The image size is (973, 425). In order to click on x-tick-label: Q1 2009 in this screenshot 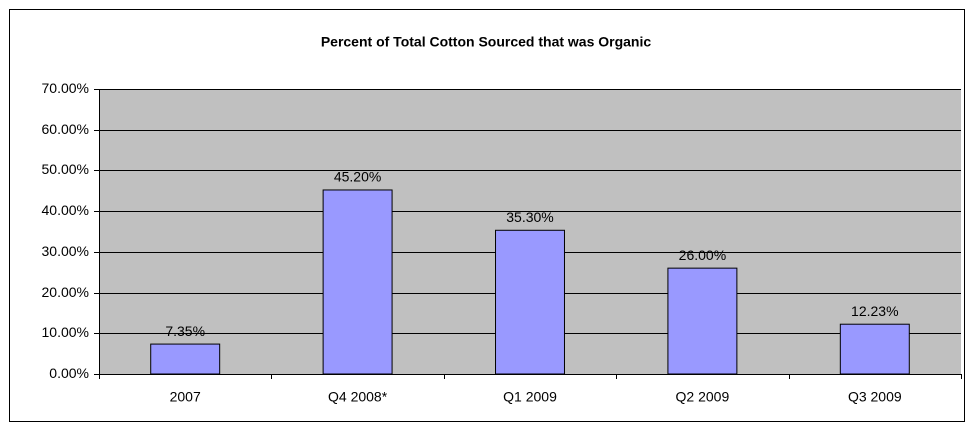, I will do `click(530, 397)`.